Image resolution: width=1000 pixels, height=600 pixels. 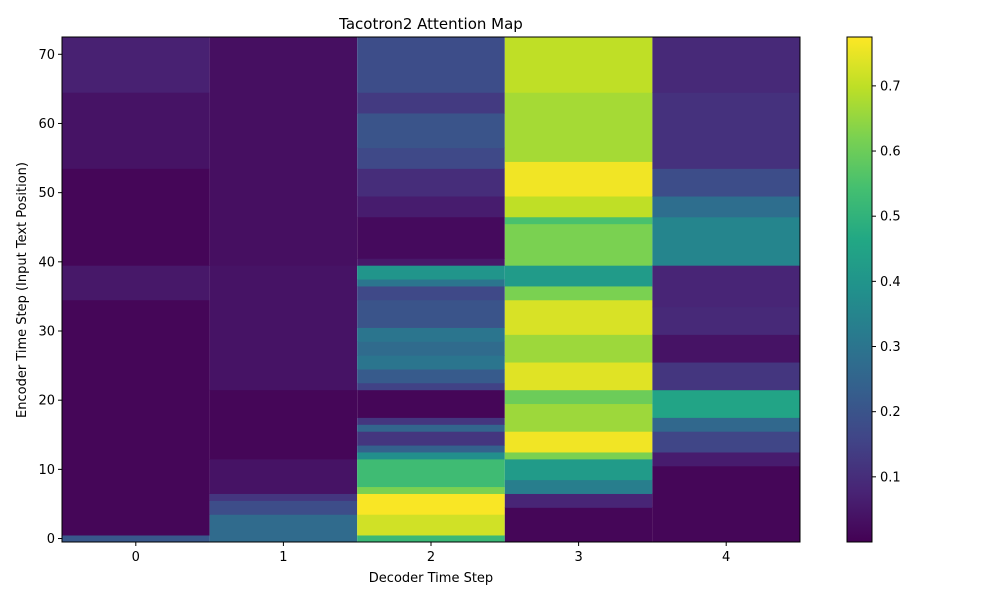 What do you see at coordinates (890, 412) in the screenshot?
I see `colorbar-tick-label: 0.2` at bounding box center [890, 412].